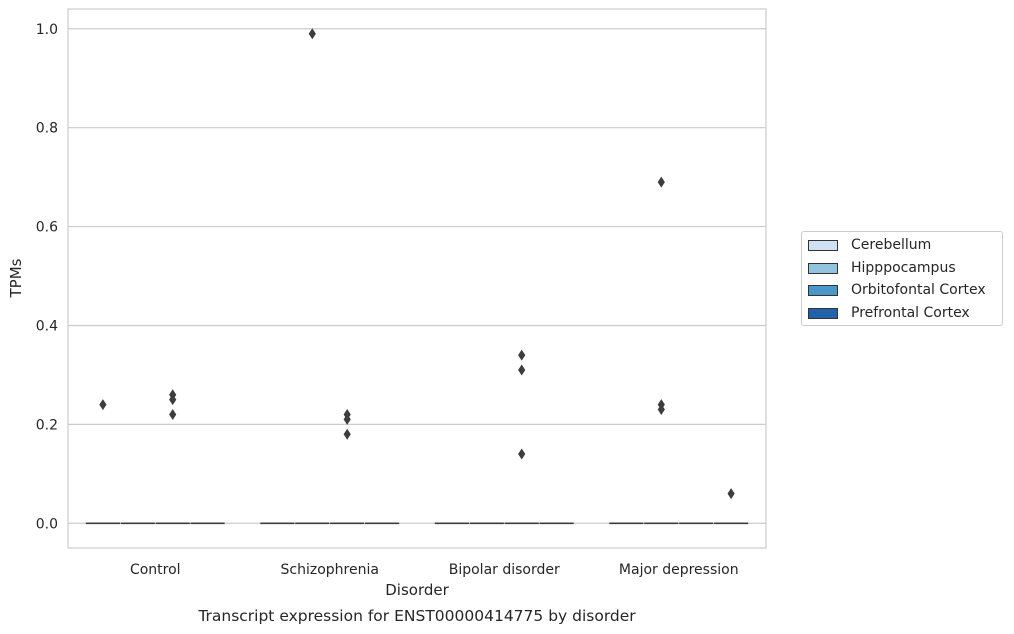  What do you see at coordinates (910, 313) in the screenshot?
I see `legend-label-prefrontal: Prefrontal Cortex` at bounding box center [910, 313].